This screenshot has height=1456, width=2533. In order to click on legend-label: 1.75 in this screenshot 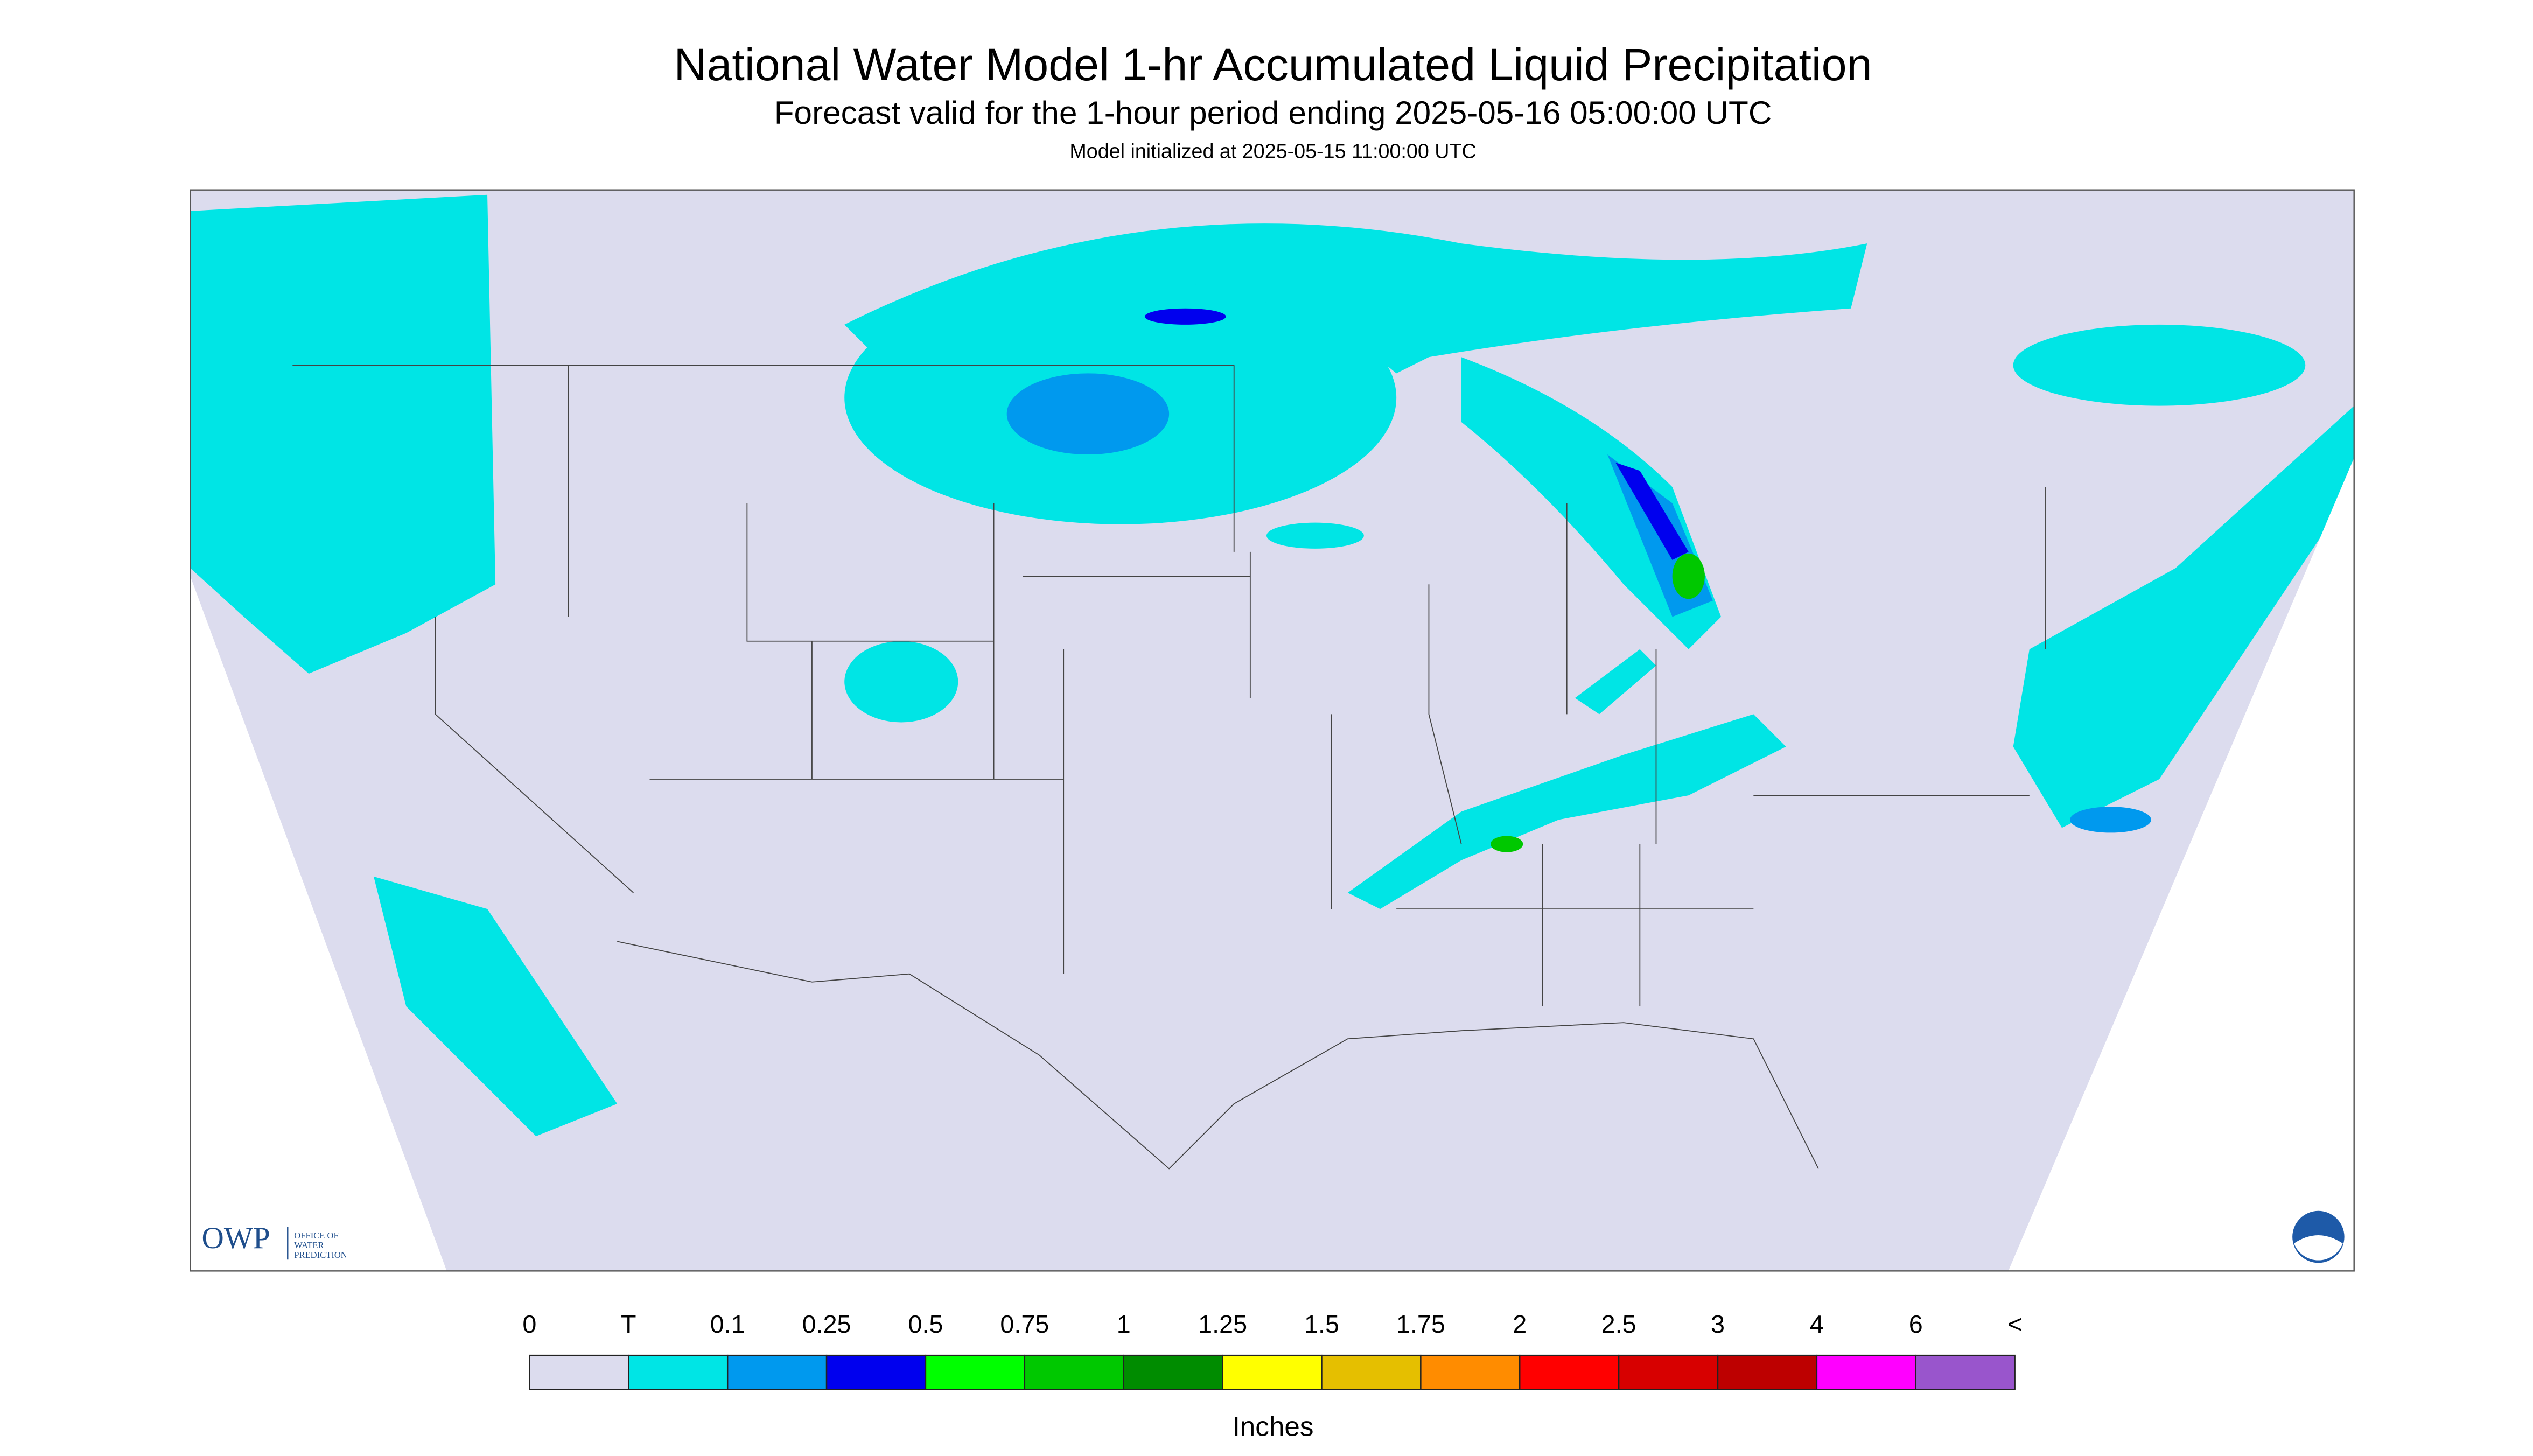, I will do `click(1421, 1324)`.